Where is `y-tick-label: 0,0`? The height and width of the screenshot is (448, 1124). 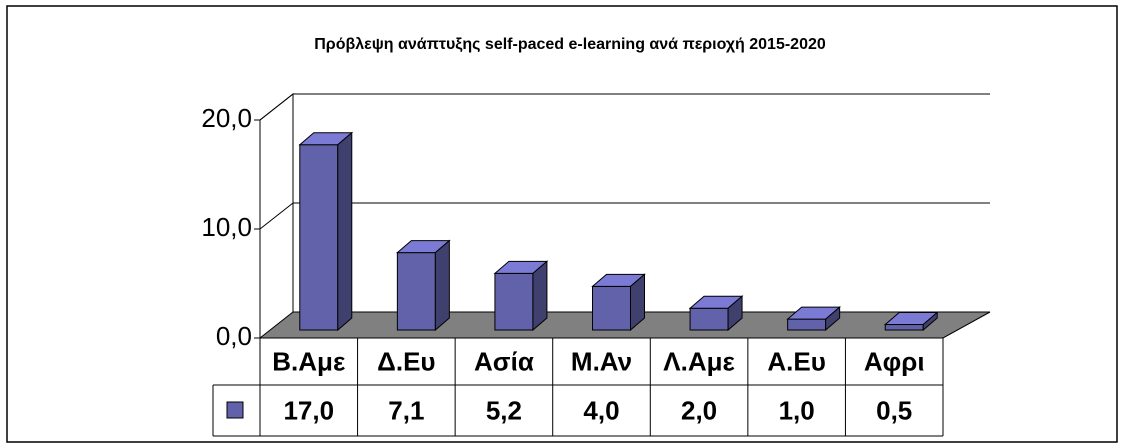
y-tick-label: 0,0 is located at coordinates (234, 336).